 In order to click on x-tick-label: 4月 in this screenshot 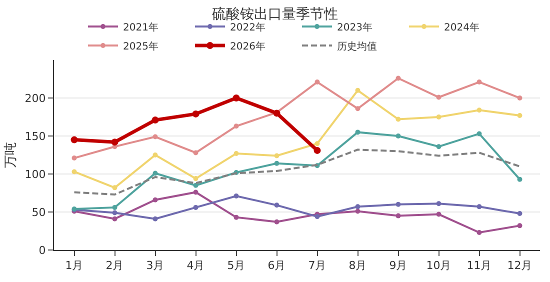, I will do `click(195, 265)`.